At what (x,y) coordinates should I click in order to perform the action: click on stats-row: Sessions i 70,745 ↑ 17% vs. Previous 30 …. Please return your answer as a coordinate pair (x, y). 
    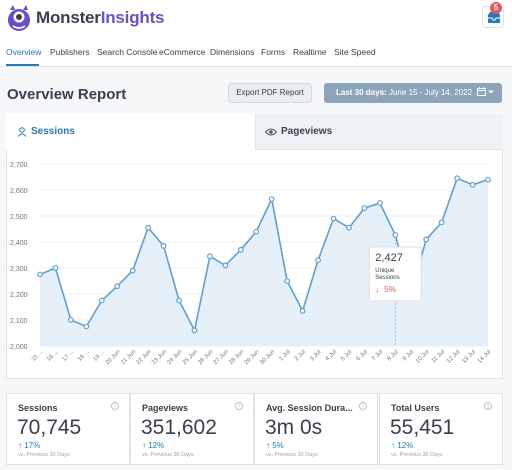
    Looking at the image, I should click on (254, 429).